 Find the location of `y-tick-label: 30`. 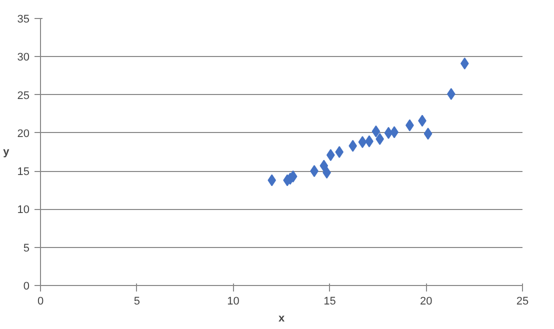

y-tick-label: 30 is located at coordinates (23, 58).